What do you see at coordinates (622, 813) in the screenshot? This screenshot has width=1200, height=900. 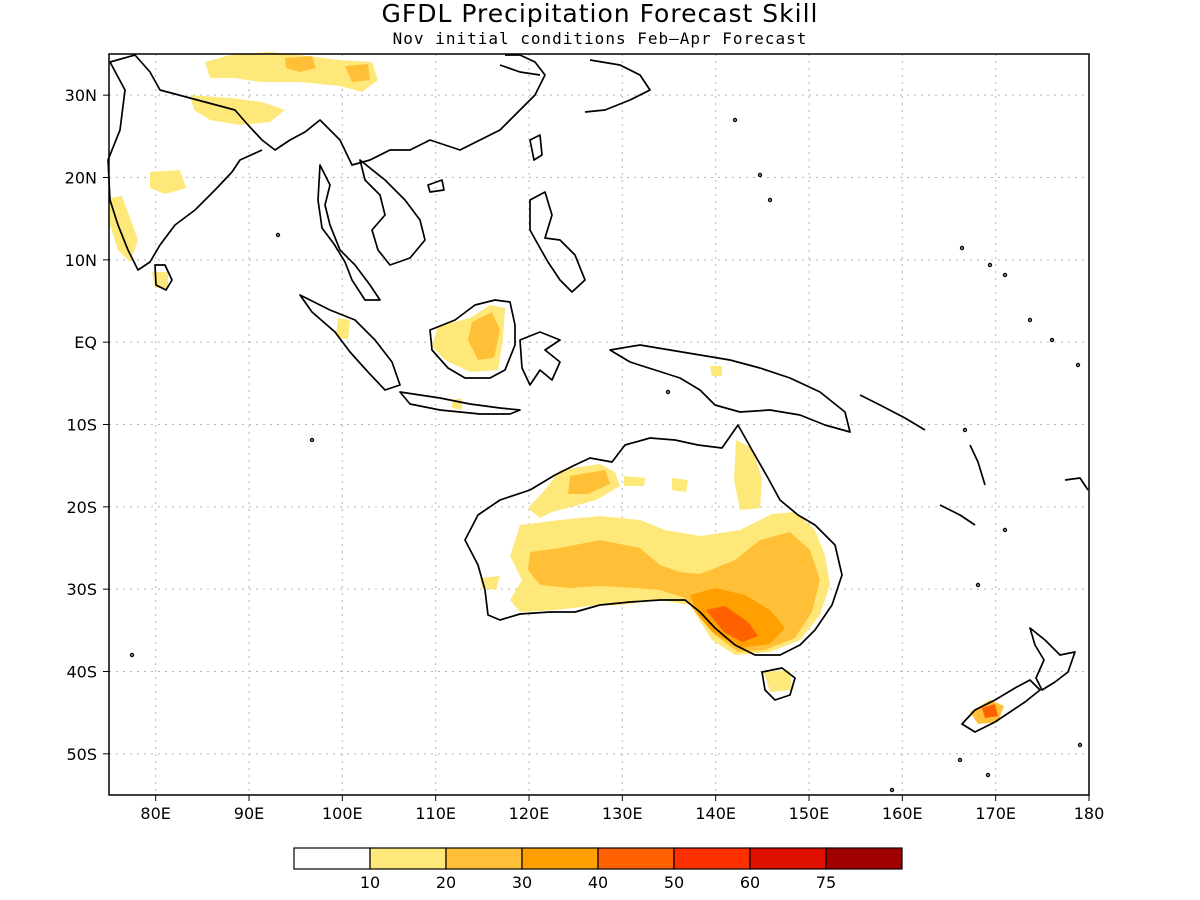 I see `lon-tick-label: 130E` at bounding box center [622, 813].